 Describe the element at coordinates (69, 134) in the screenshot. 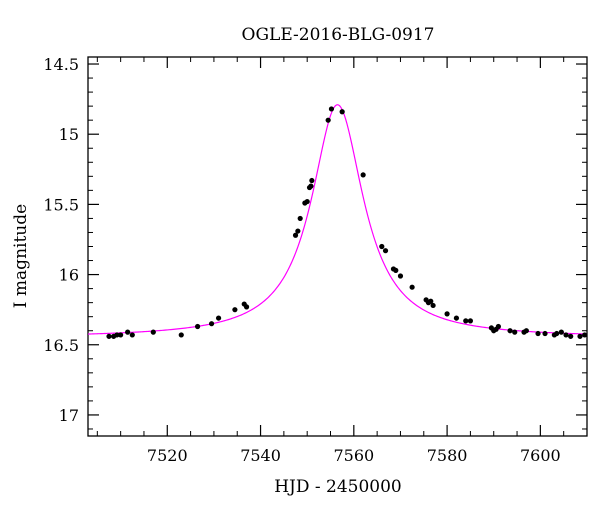

I see `y-tick-label: 15` at that location.